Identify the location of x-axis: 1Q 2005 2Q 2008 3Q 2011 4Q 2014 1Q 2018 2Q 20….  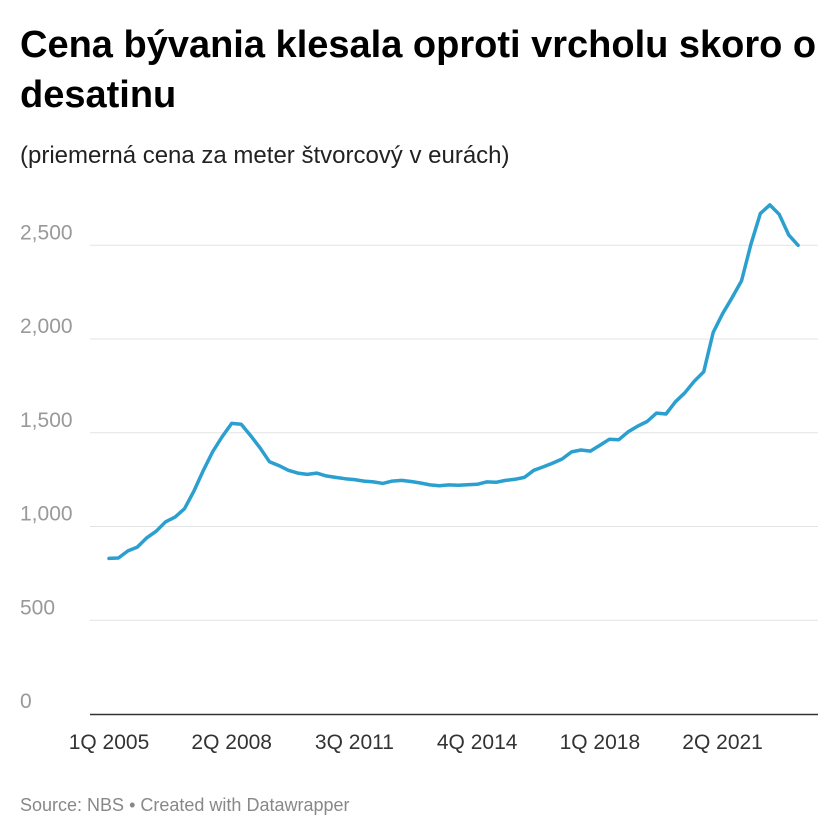
(443, 733).